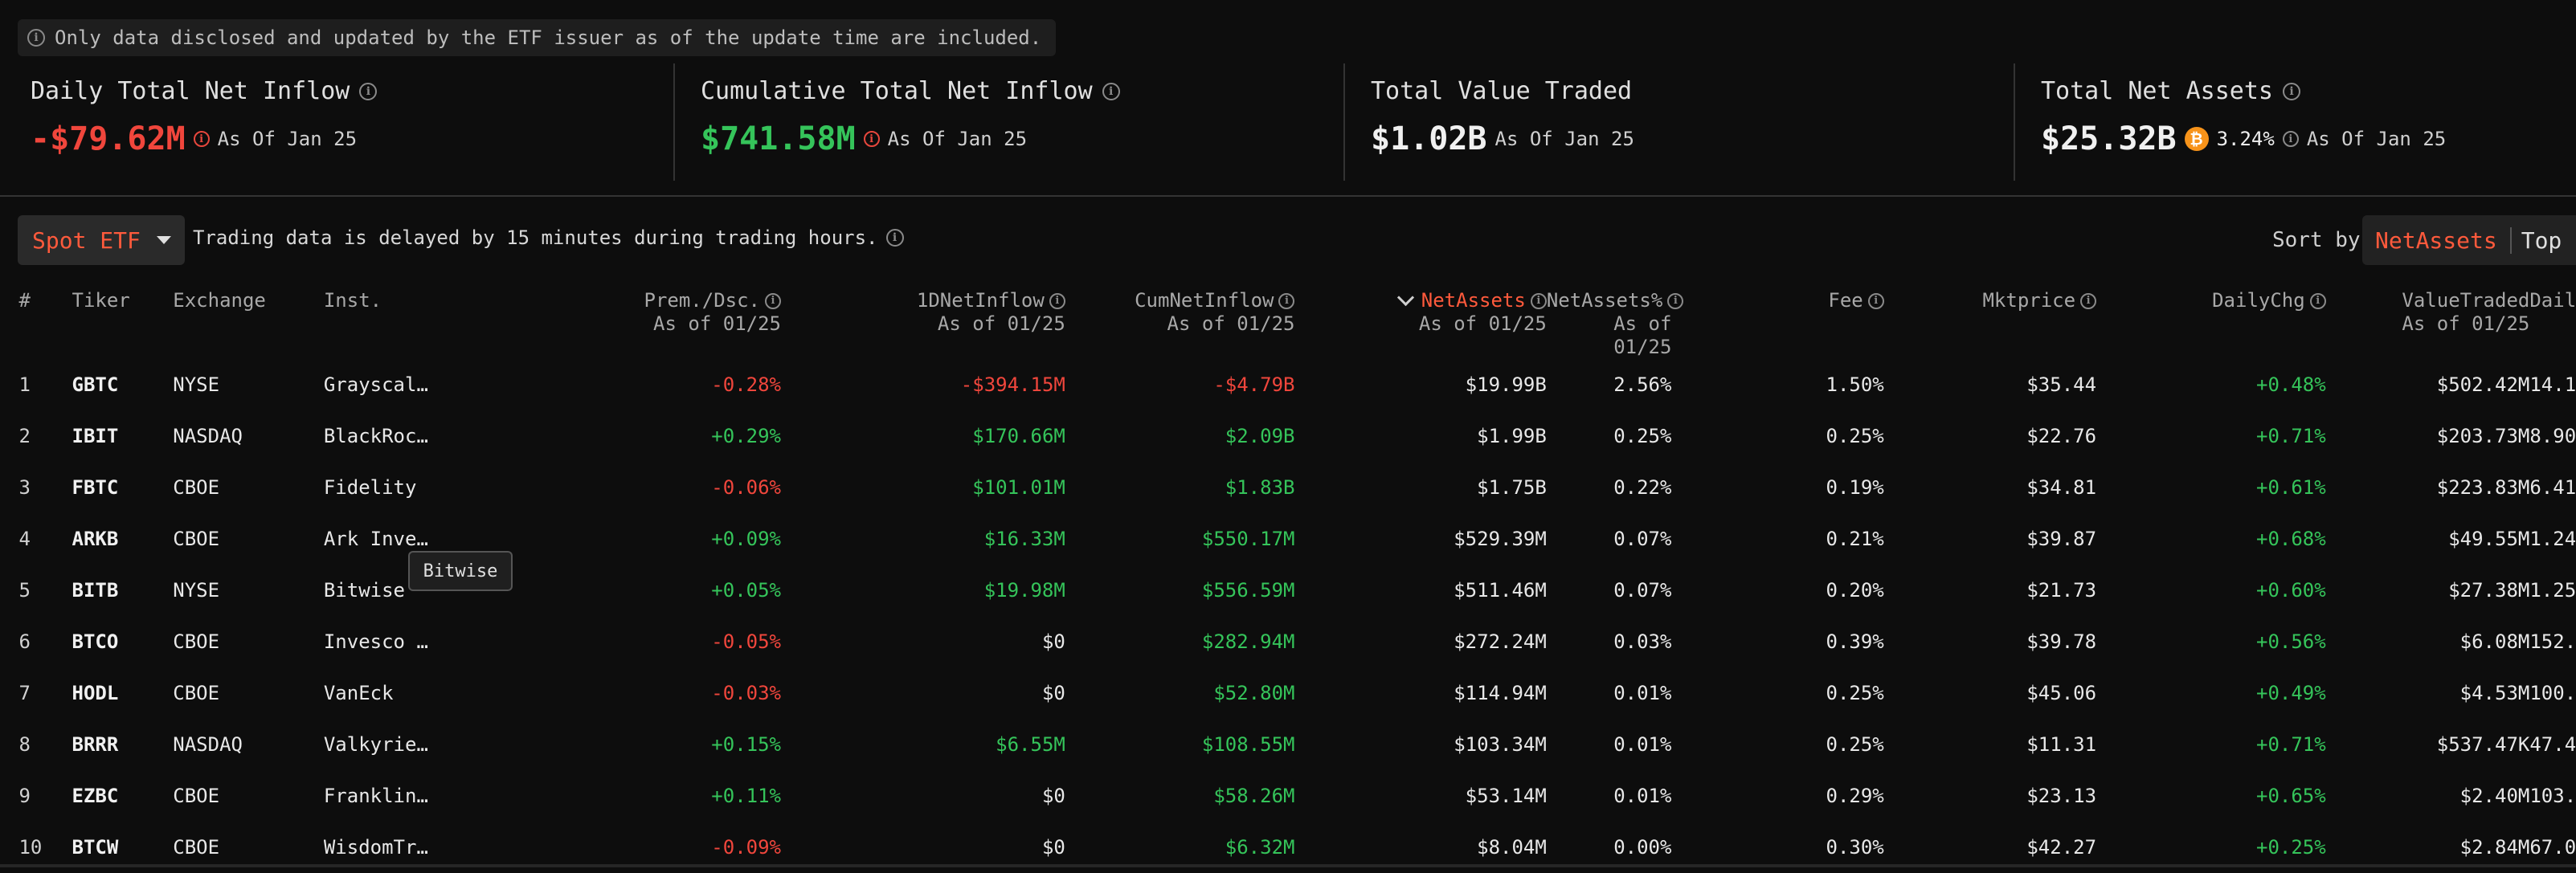  I want to click on chg-cell: +0.68%, so click(2291, 539).